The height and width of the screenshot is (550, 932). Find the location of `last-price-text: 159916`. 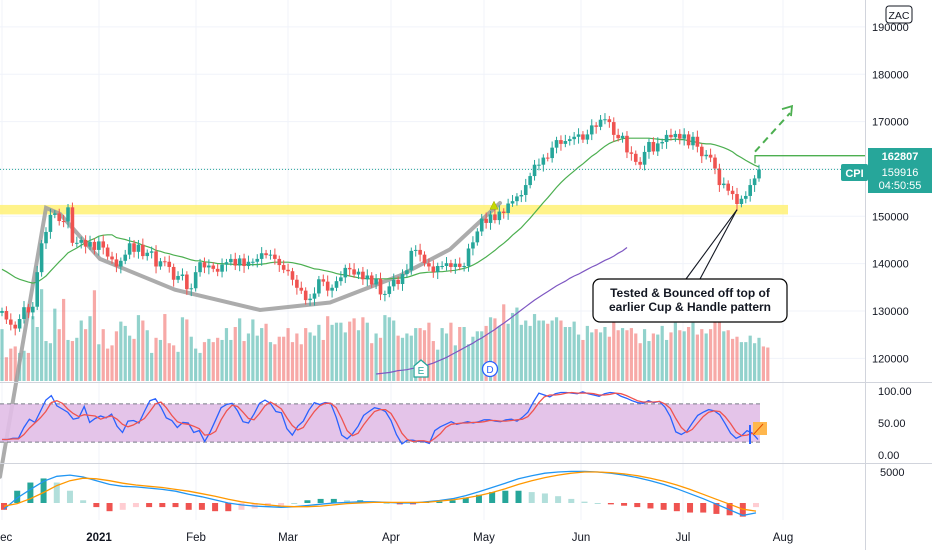

last-price-text: 159916 is located at coordinates (900, 173).